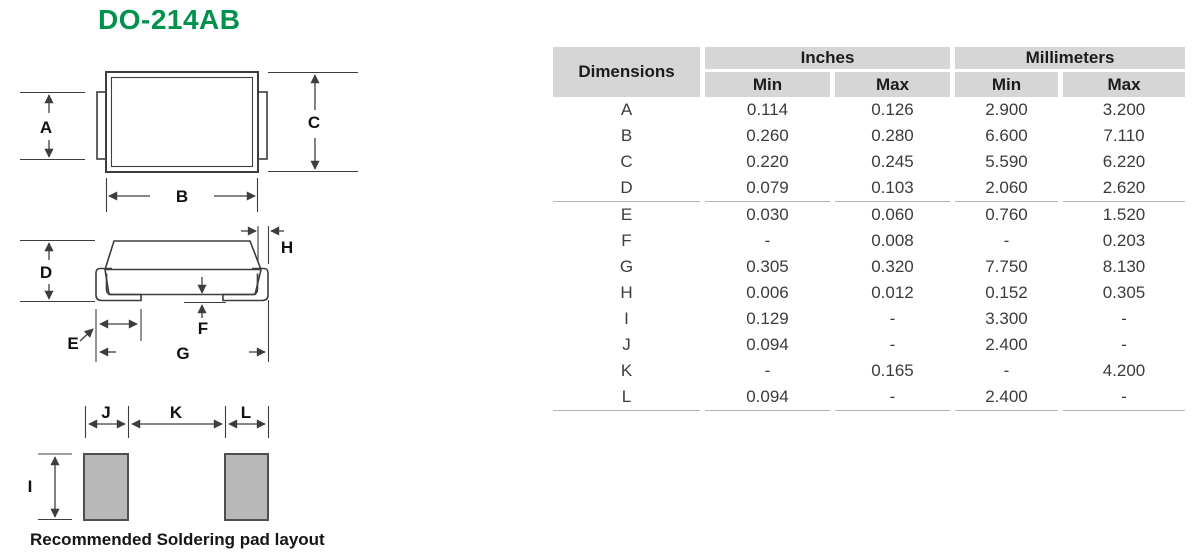  I want to click on table-cell-dim: B, so click(626, 135).